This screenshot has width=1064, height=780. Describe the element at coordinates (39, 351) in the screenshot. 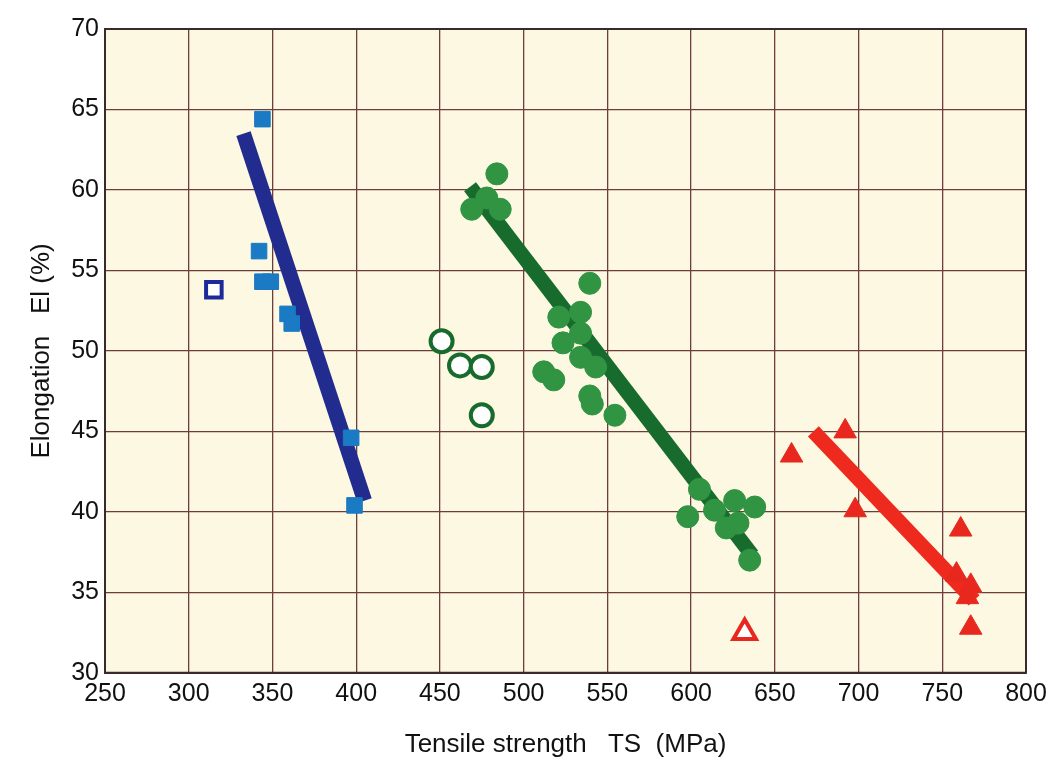

I see `y-axis-title: Elongation El (%)` at that location.